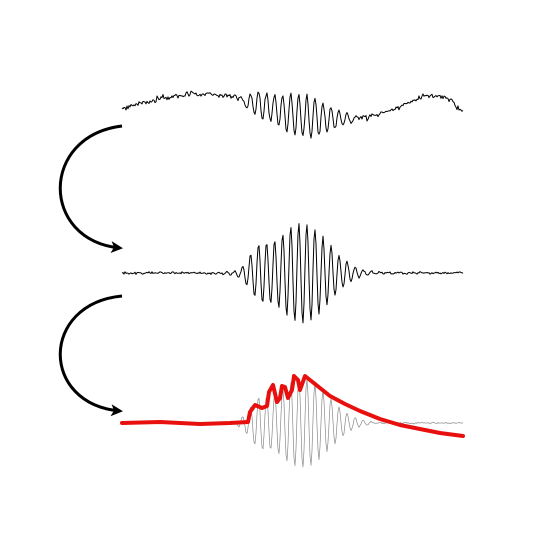 The image size is (550, 550). I want to click on faint-oscillation-trace, so click(344, 423).